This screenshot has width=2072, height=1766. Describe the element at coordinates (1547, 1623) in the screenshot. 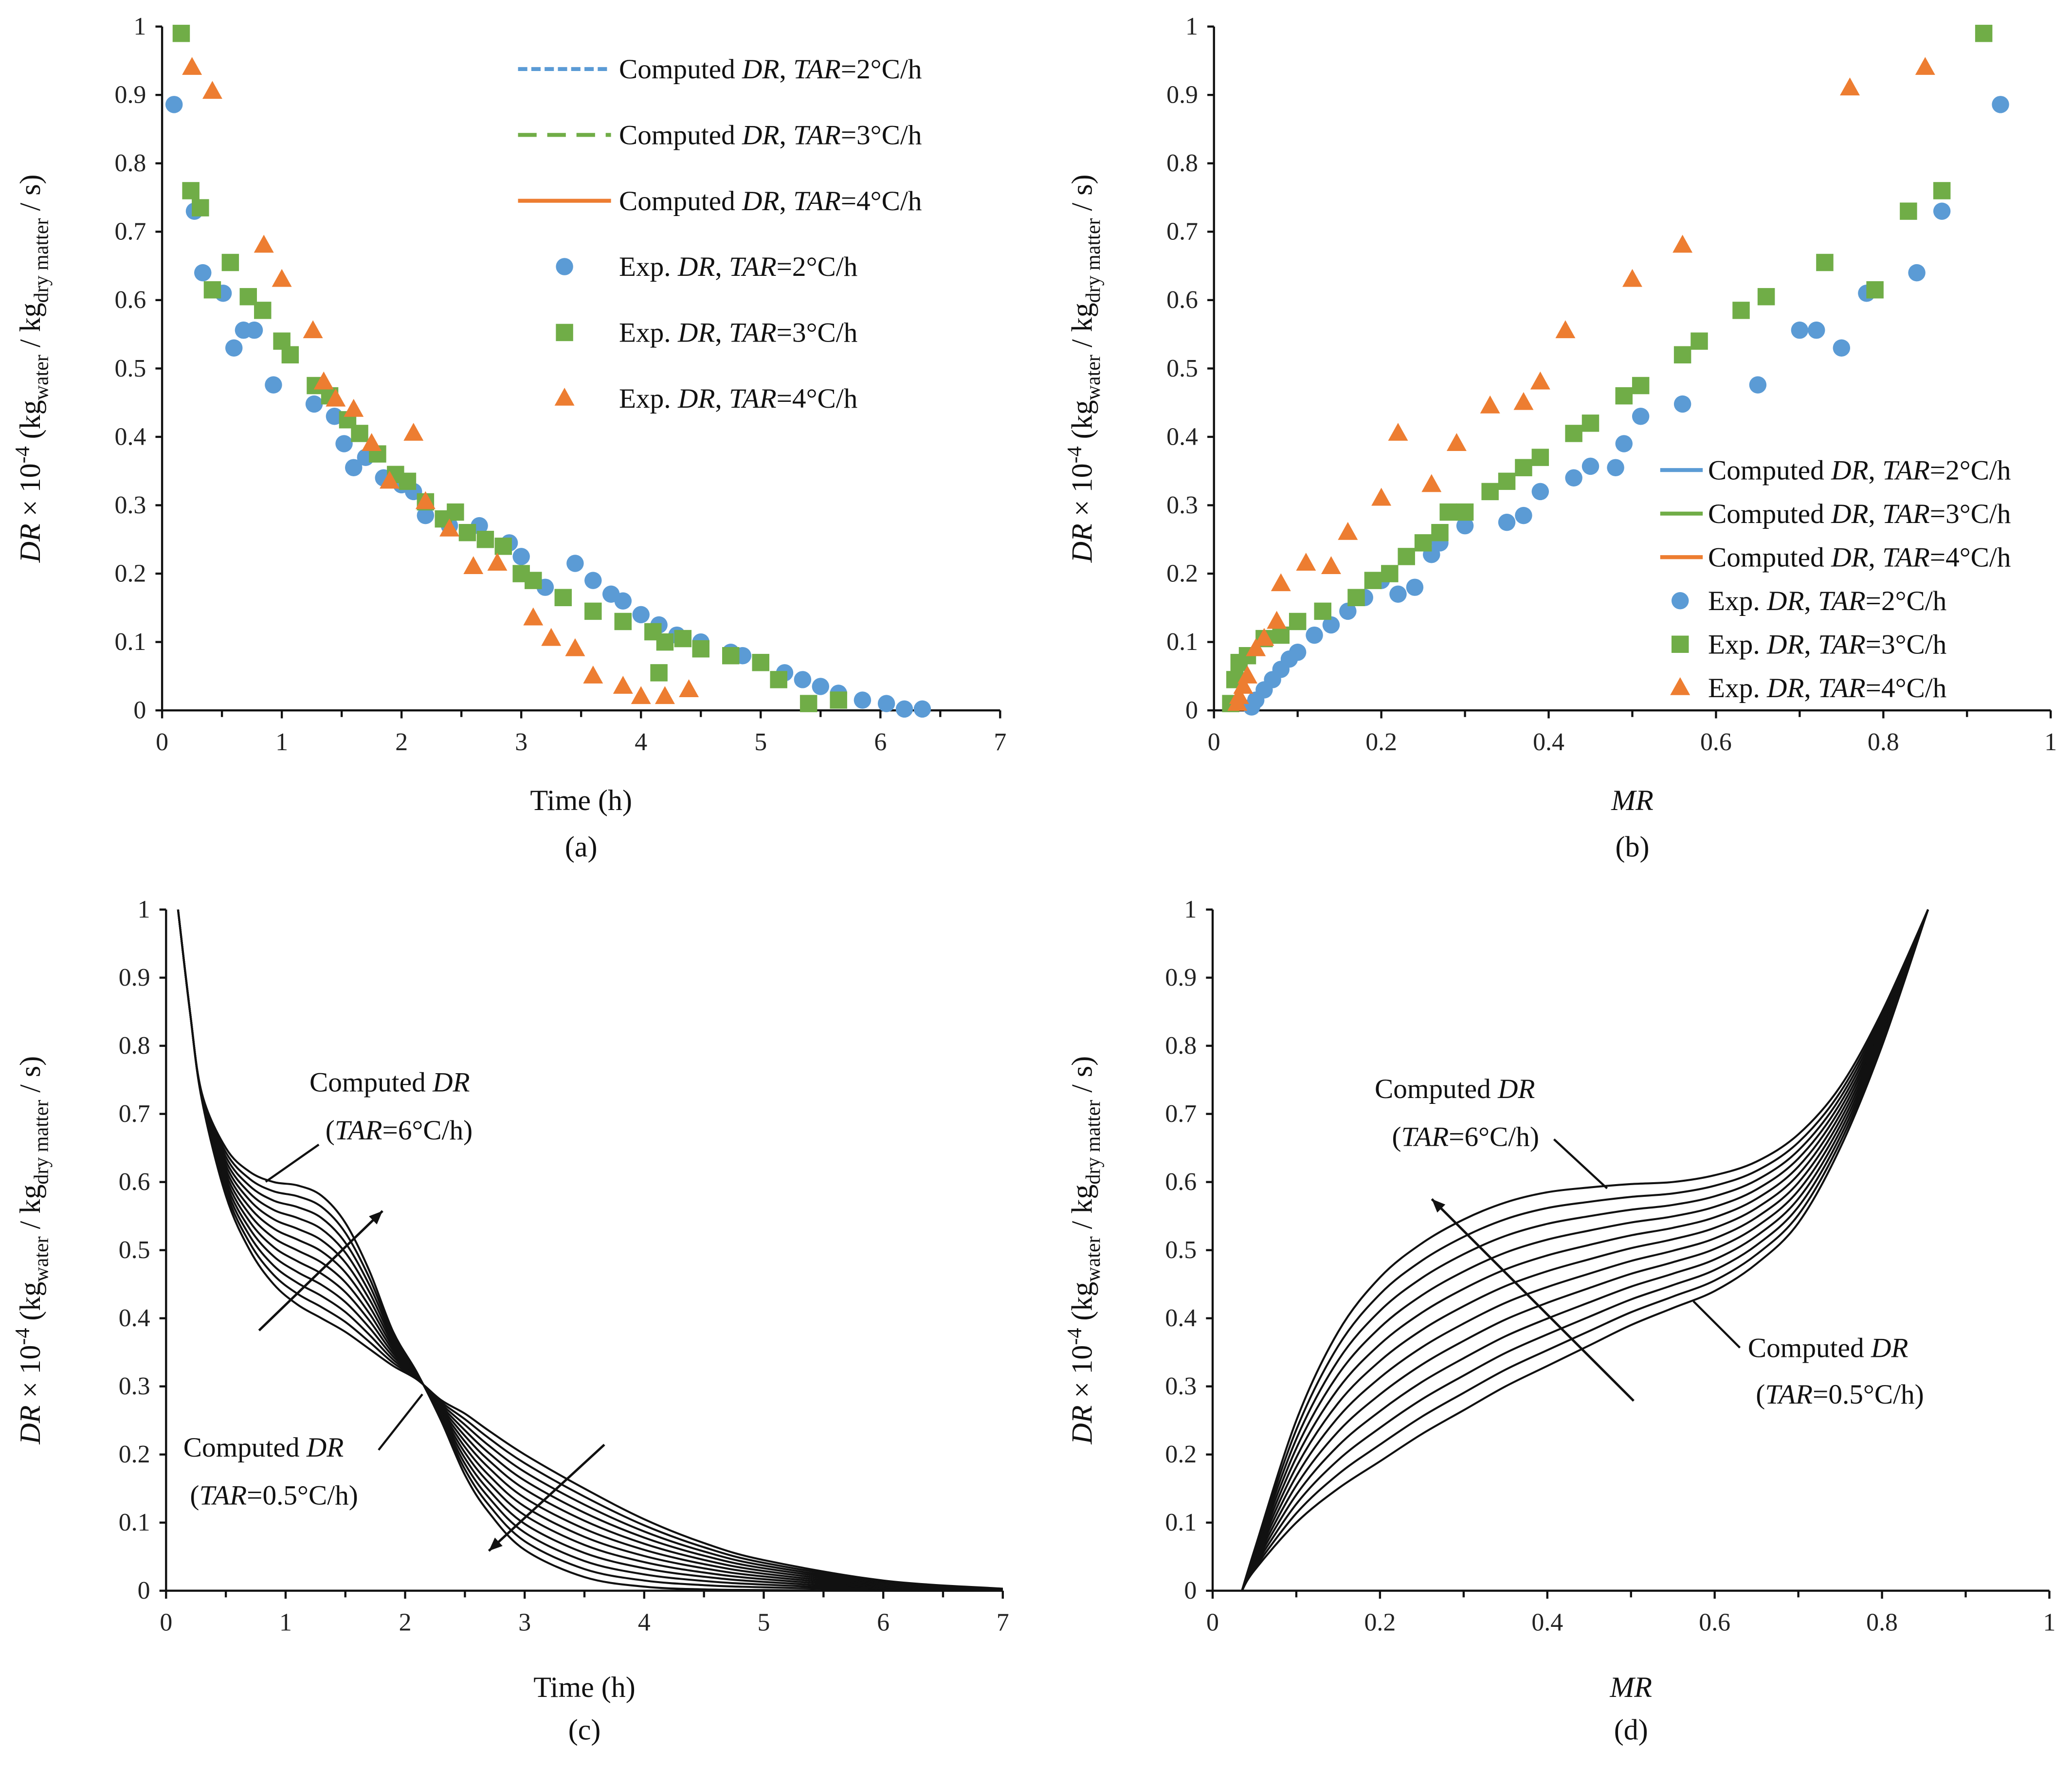

I see `x-tick-label: 0.4` at that location.